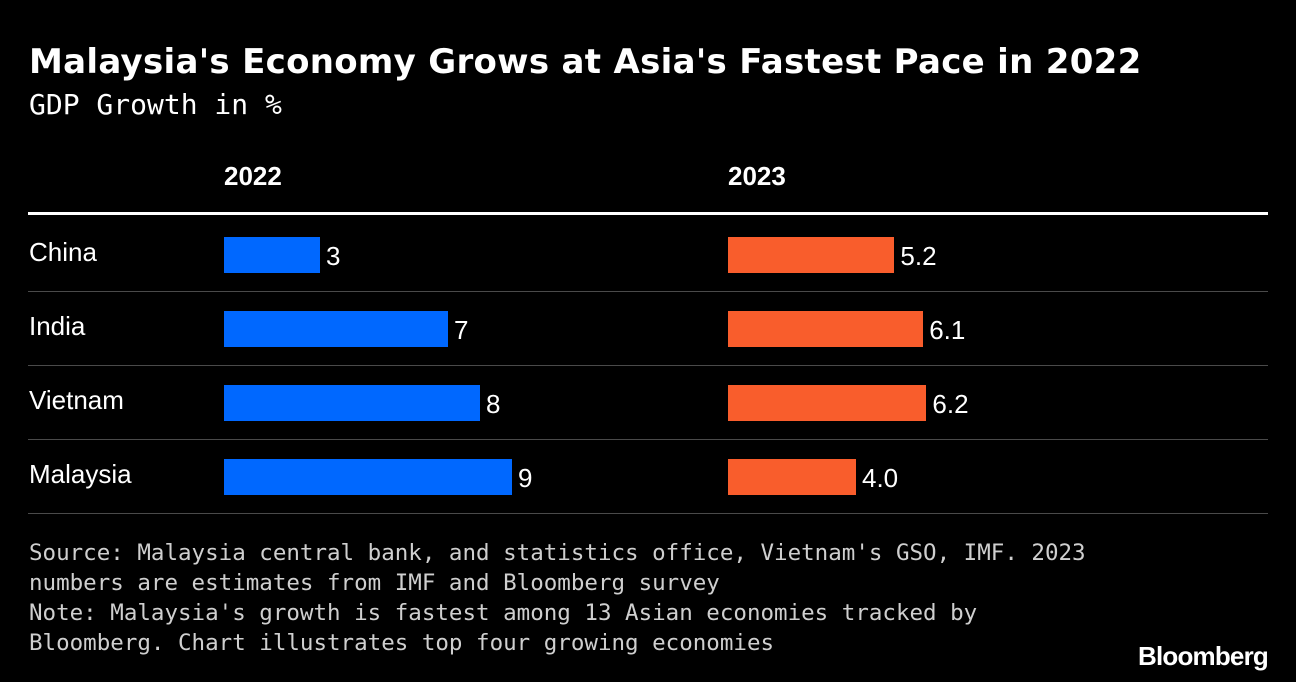 The width and height of the screenshot is (1296, 682). Describe the element at coordinates (792, 477) in the screenshot. I see `bar-2023-malaysia` at that location.